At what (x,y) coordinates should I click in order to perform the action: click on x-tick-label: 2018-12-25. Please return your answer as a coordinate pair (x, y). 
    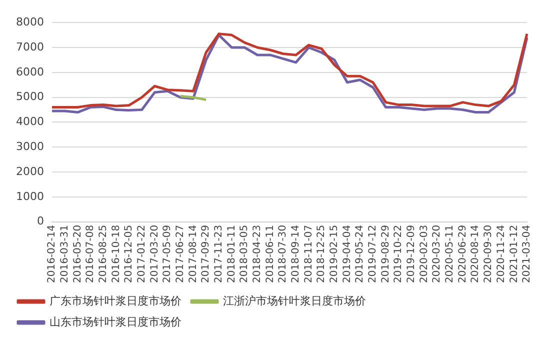
    Looking at the image, I should click on (322, 254).